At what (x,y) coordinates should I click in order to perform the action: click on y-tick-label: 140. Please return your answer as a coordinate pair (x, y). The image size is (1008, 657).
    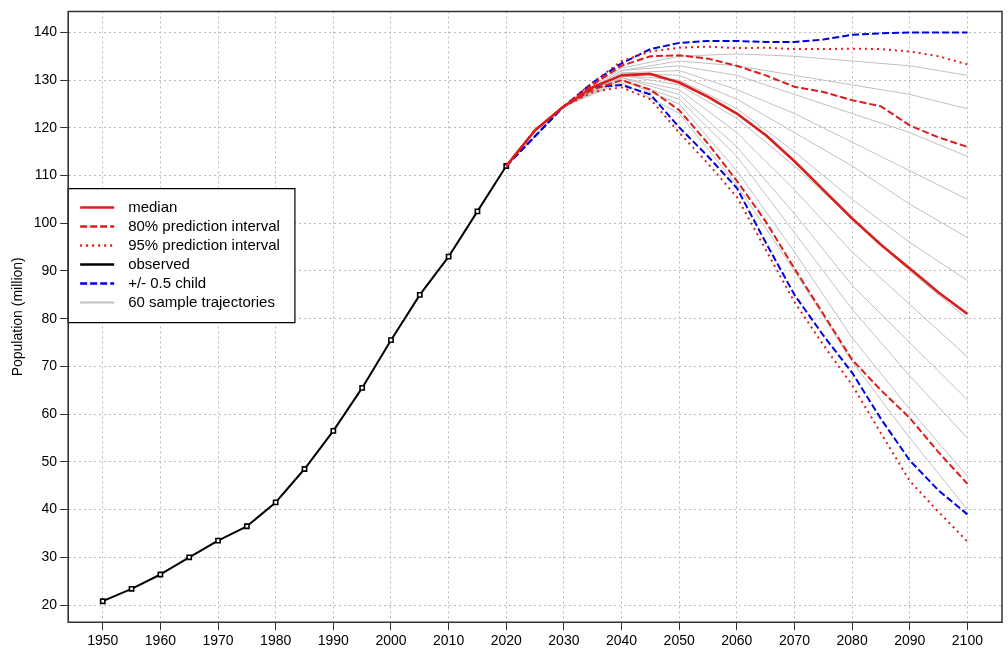
    Looking at the image, I should click on (45, 31).